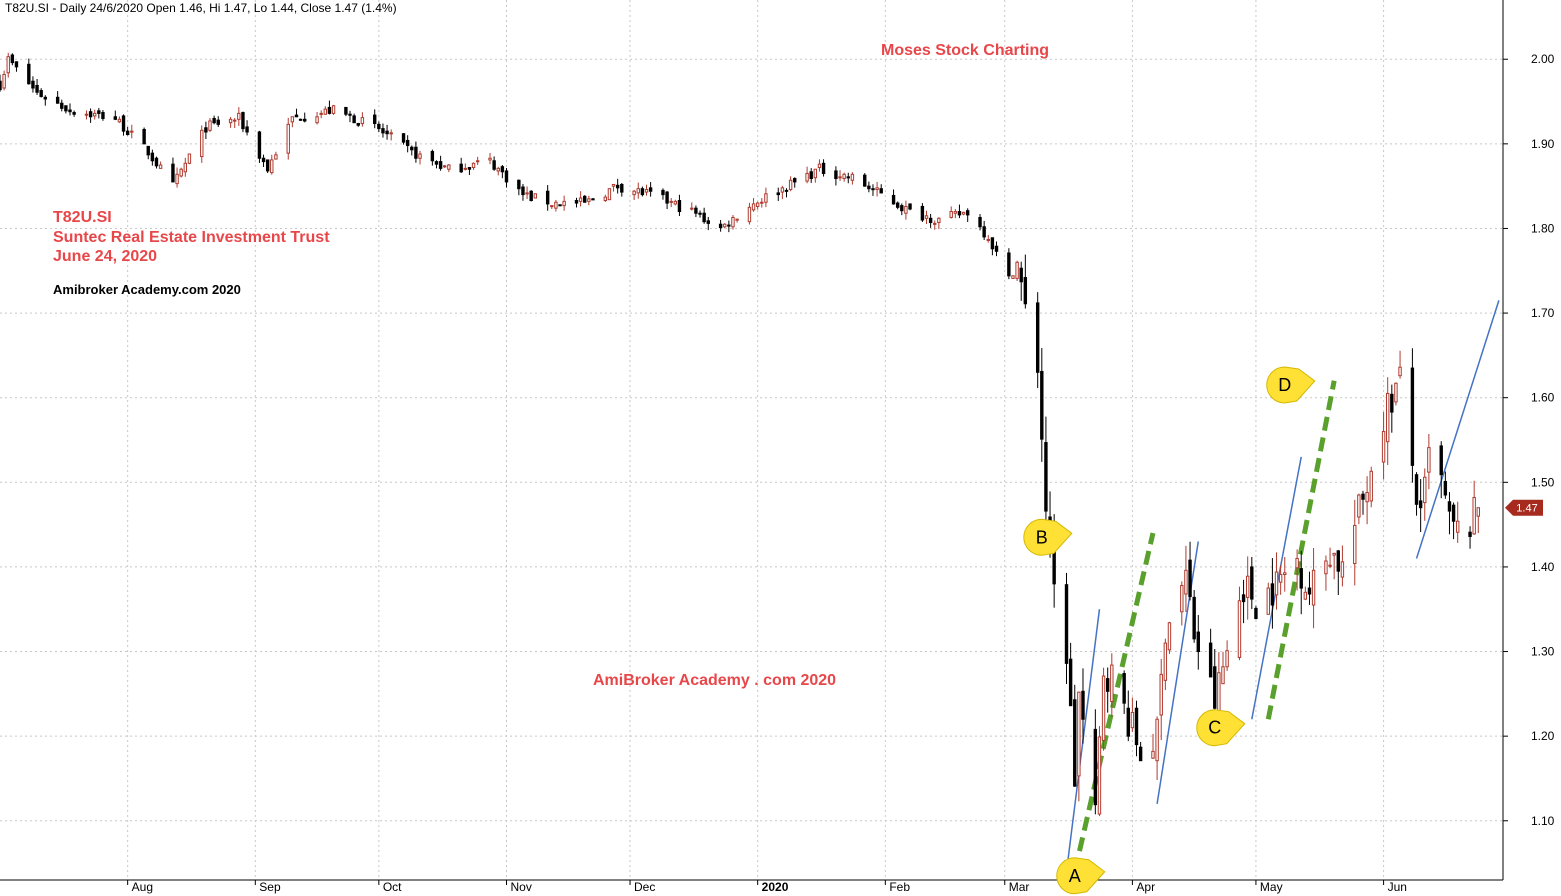  Describe the element at coordinates (1081, 876) in the screenshot. I see `callout-bubble` at that location.